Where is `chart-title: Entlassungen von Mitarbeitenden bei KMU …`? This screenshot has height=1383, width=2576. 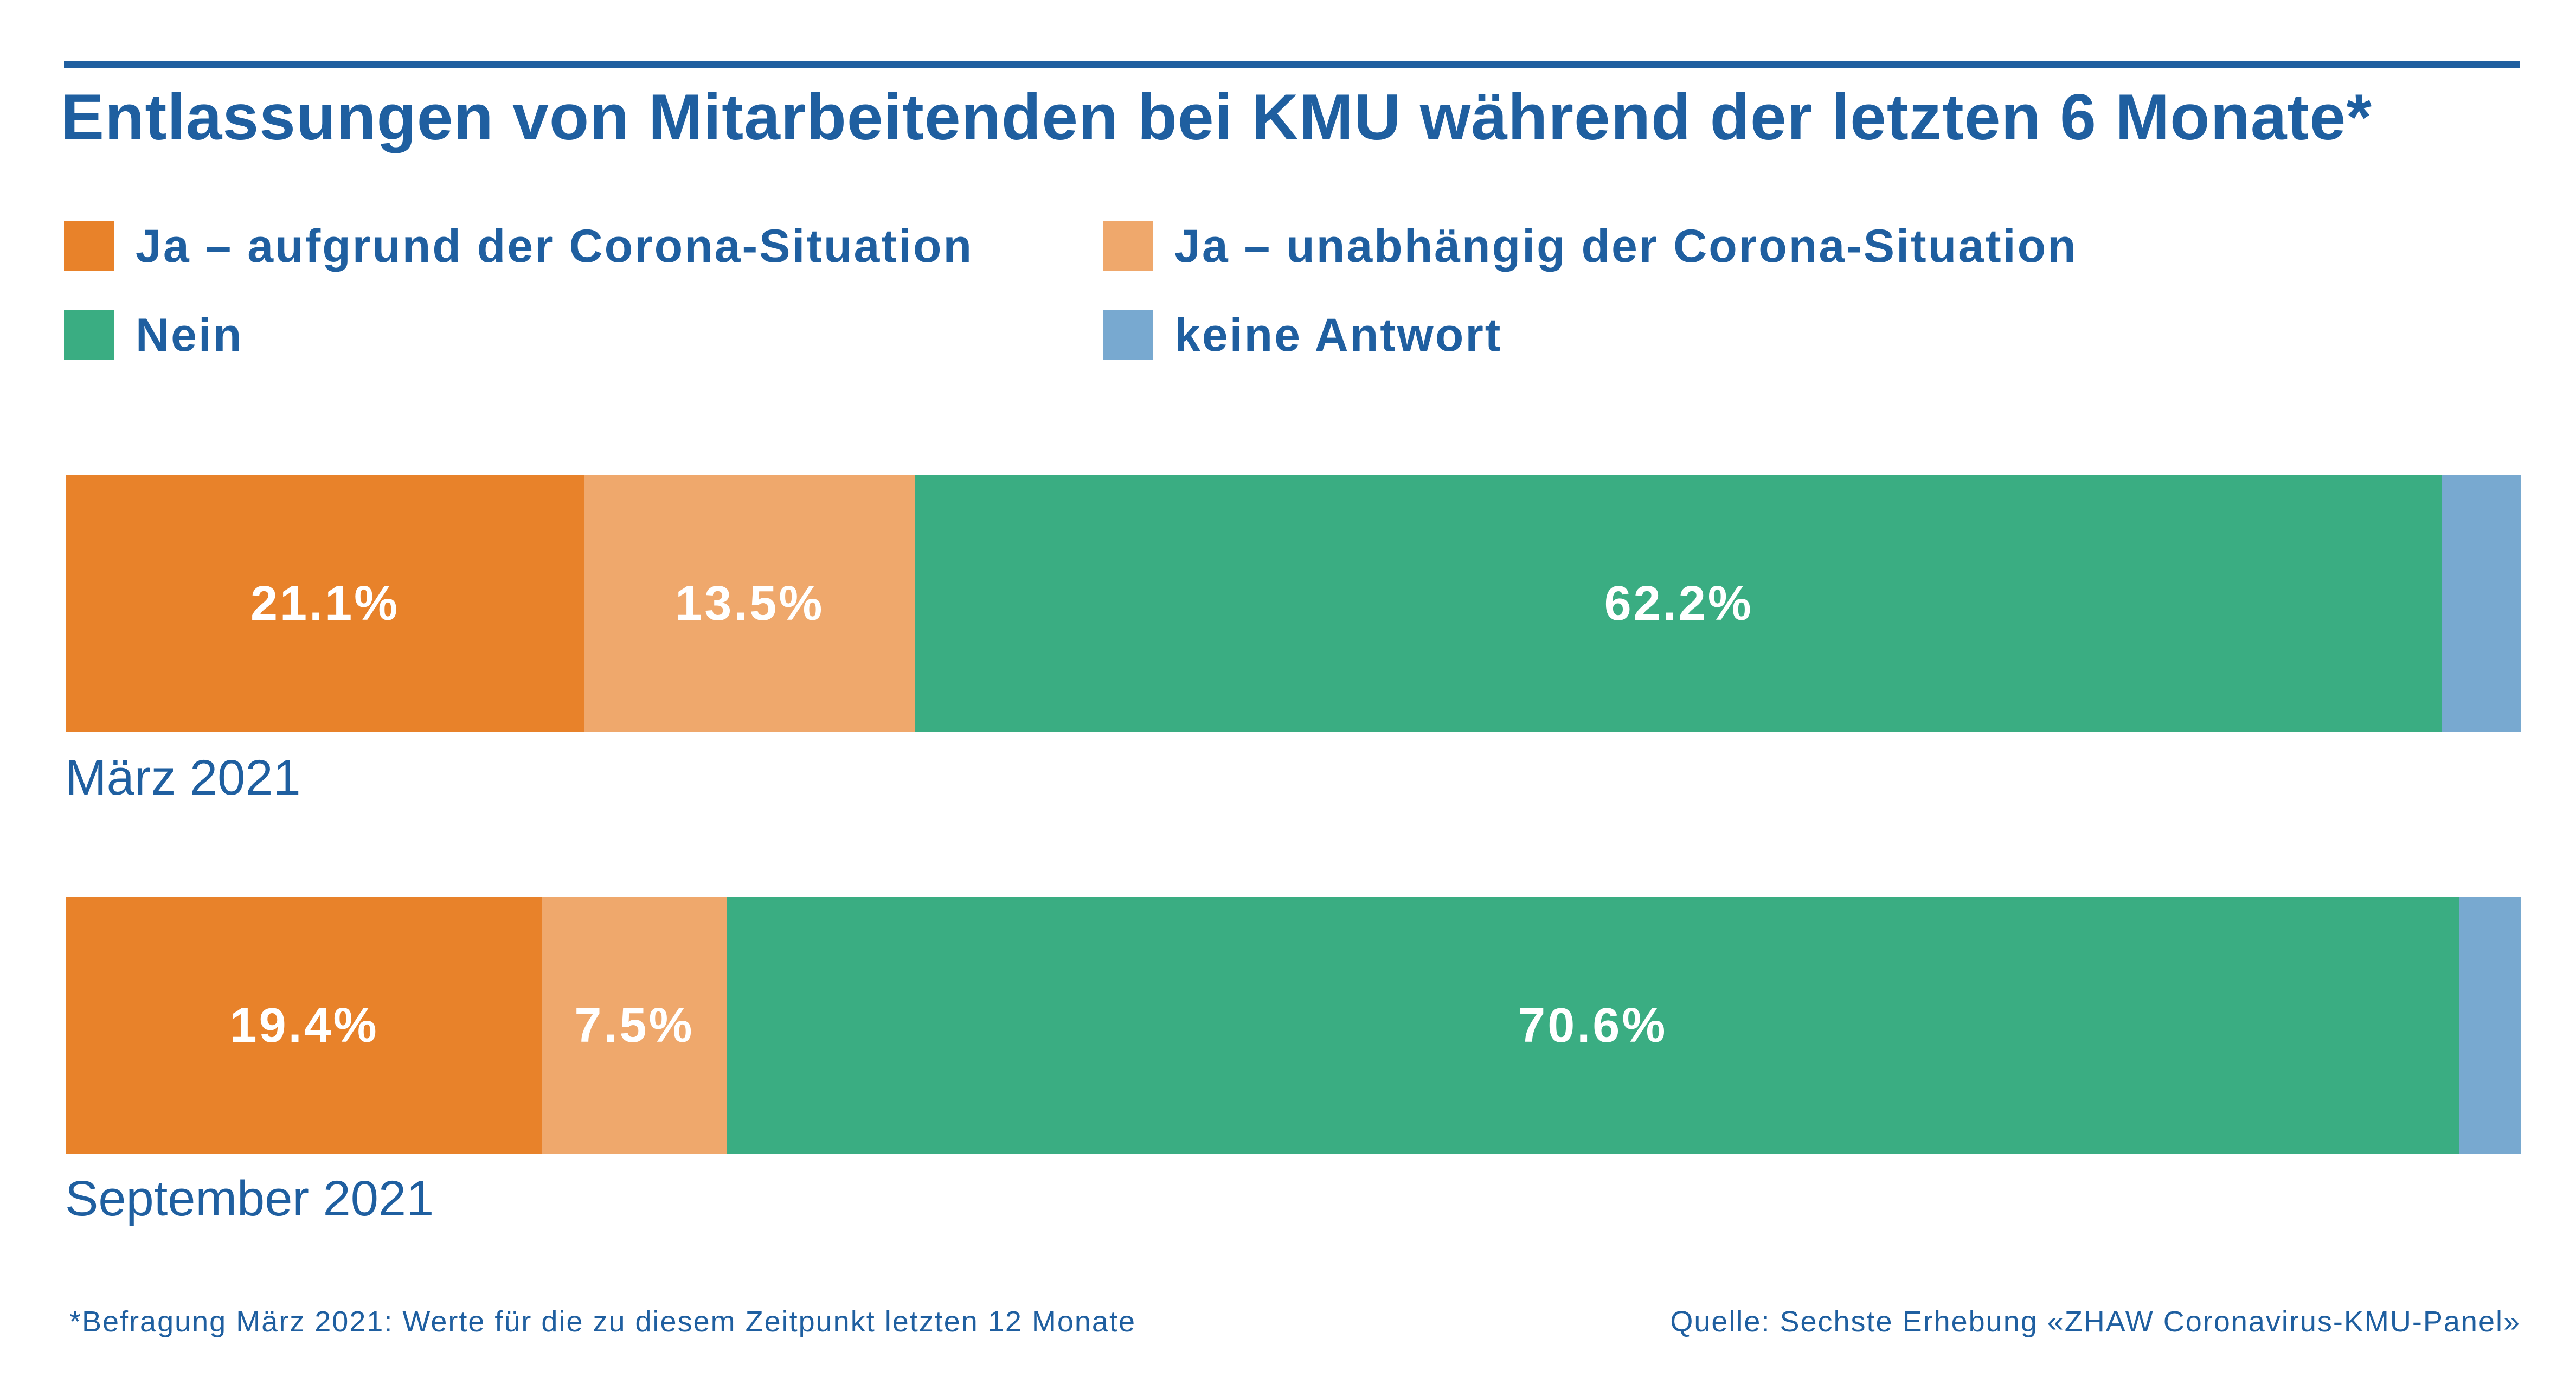
chart-title: Entlassungen von Mitarbeitenden bei KMU … is located at coordinates (1216, 117).